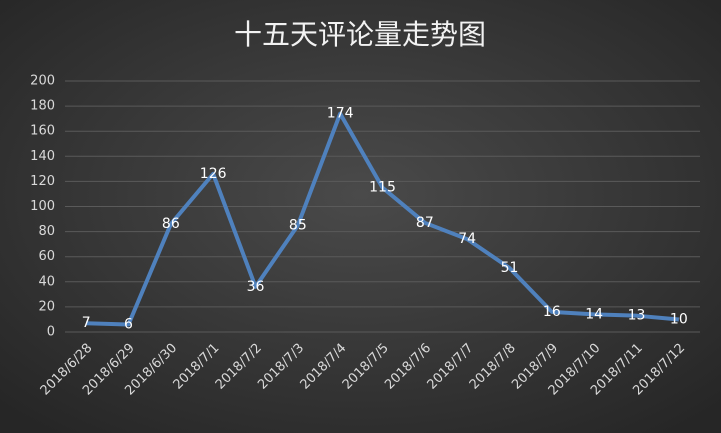 Image resolution: width=721 pixels, height=433 pixels. I want to click on chart-title: 十五天评论量走势图, so click(360, 34).